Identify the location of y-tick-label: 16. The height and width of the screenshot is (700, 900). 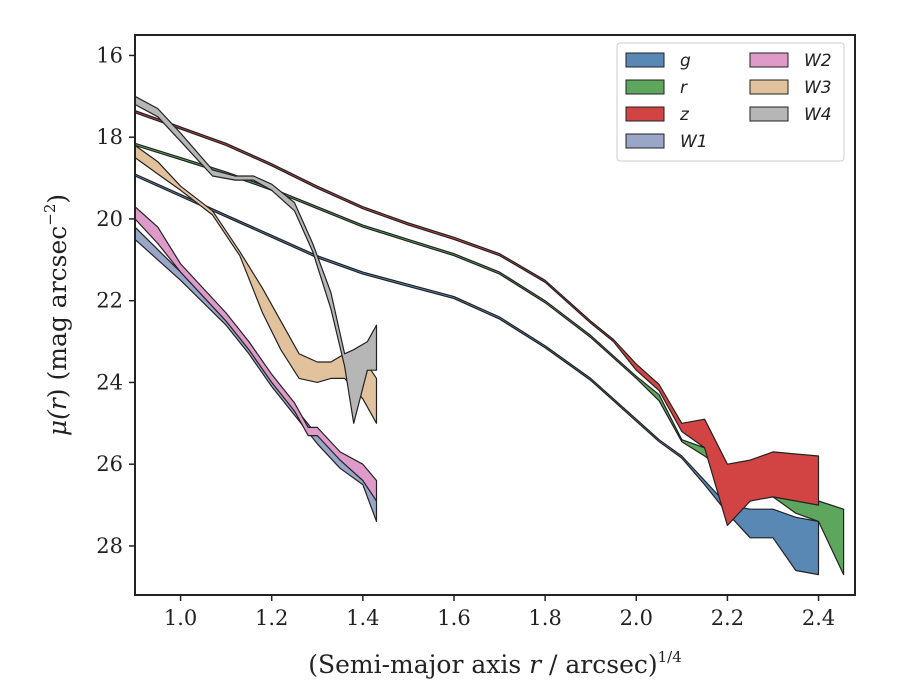
(109, 55).